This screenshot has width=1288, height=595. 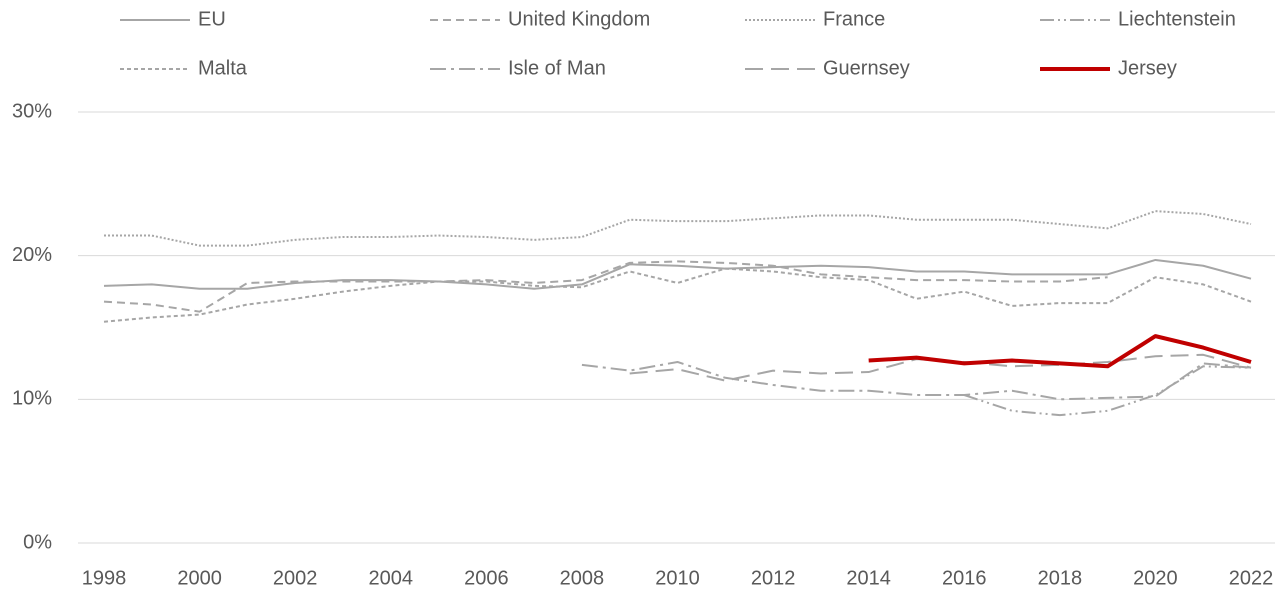 What do you see at coordinates (677, 578) in the screenshot?
I see `x-tick-label: 2010` at bounding box center [677, 578].